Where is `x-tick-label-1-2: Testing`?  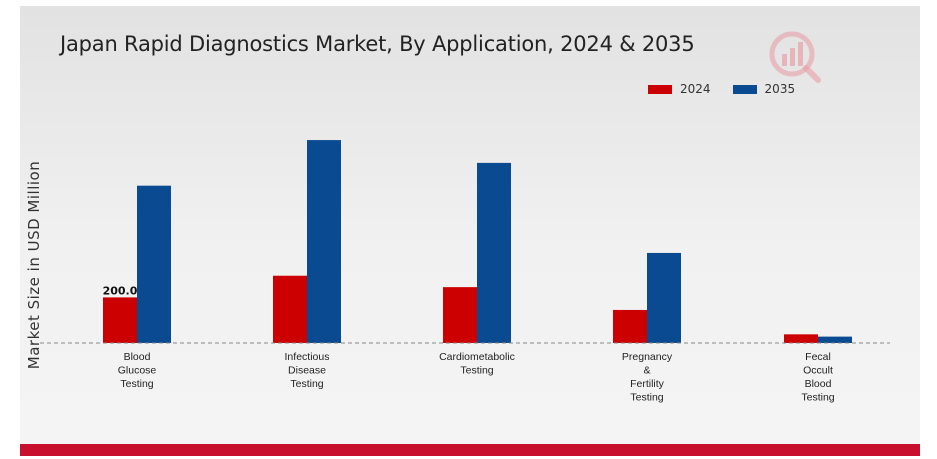
x-tick-label-1-2: Testing is located at coordinates (306, 384).